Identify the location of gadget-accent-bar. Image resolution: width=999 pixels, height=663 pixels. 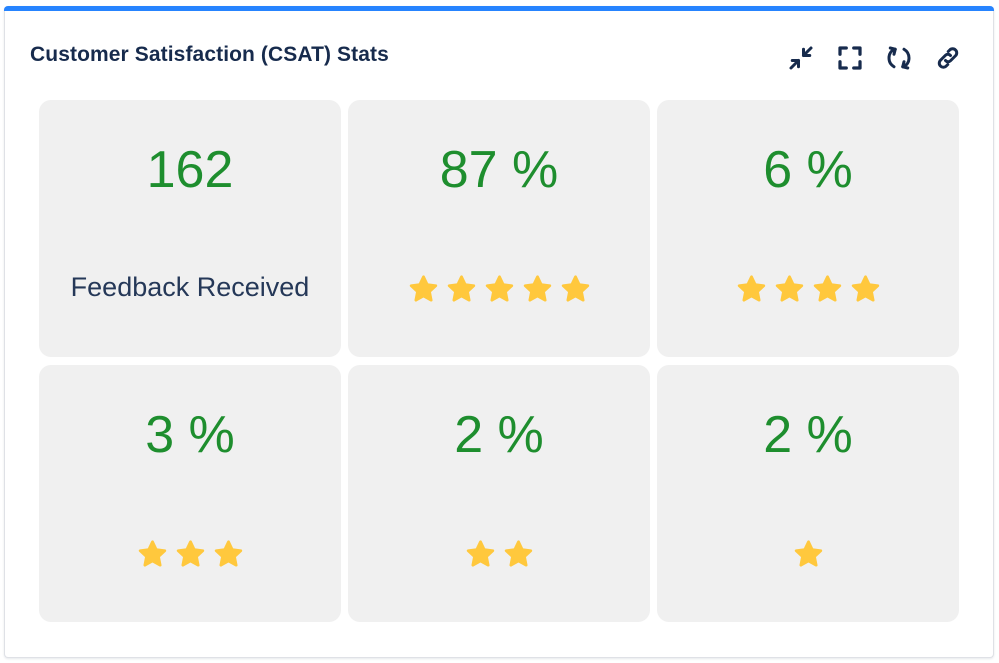
(499, 8).